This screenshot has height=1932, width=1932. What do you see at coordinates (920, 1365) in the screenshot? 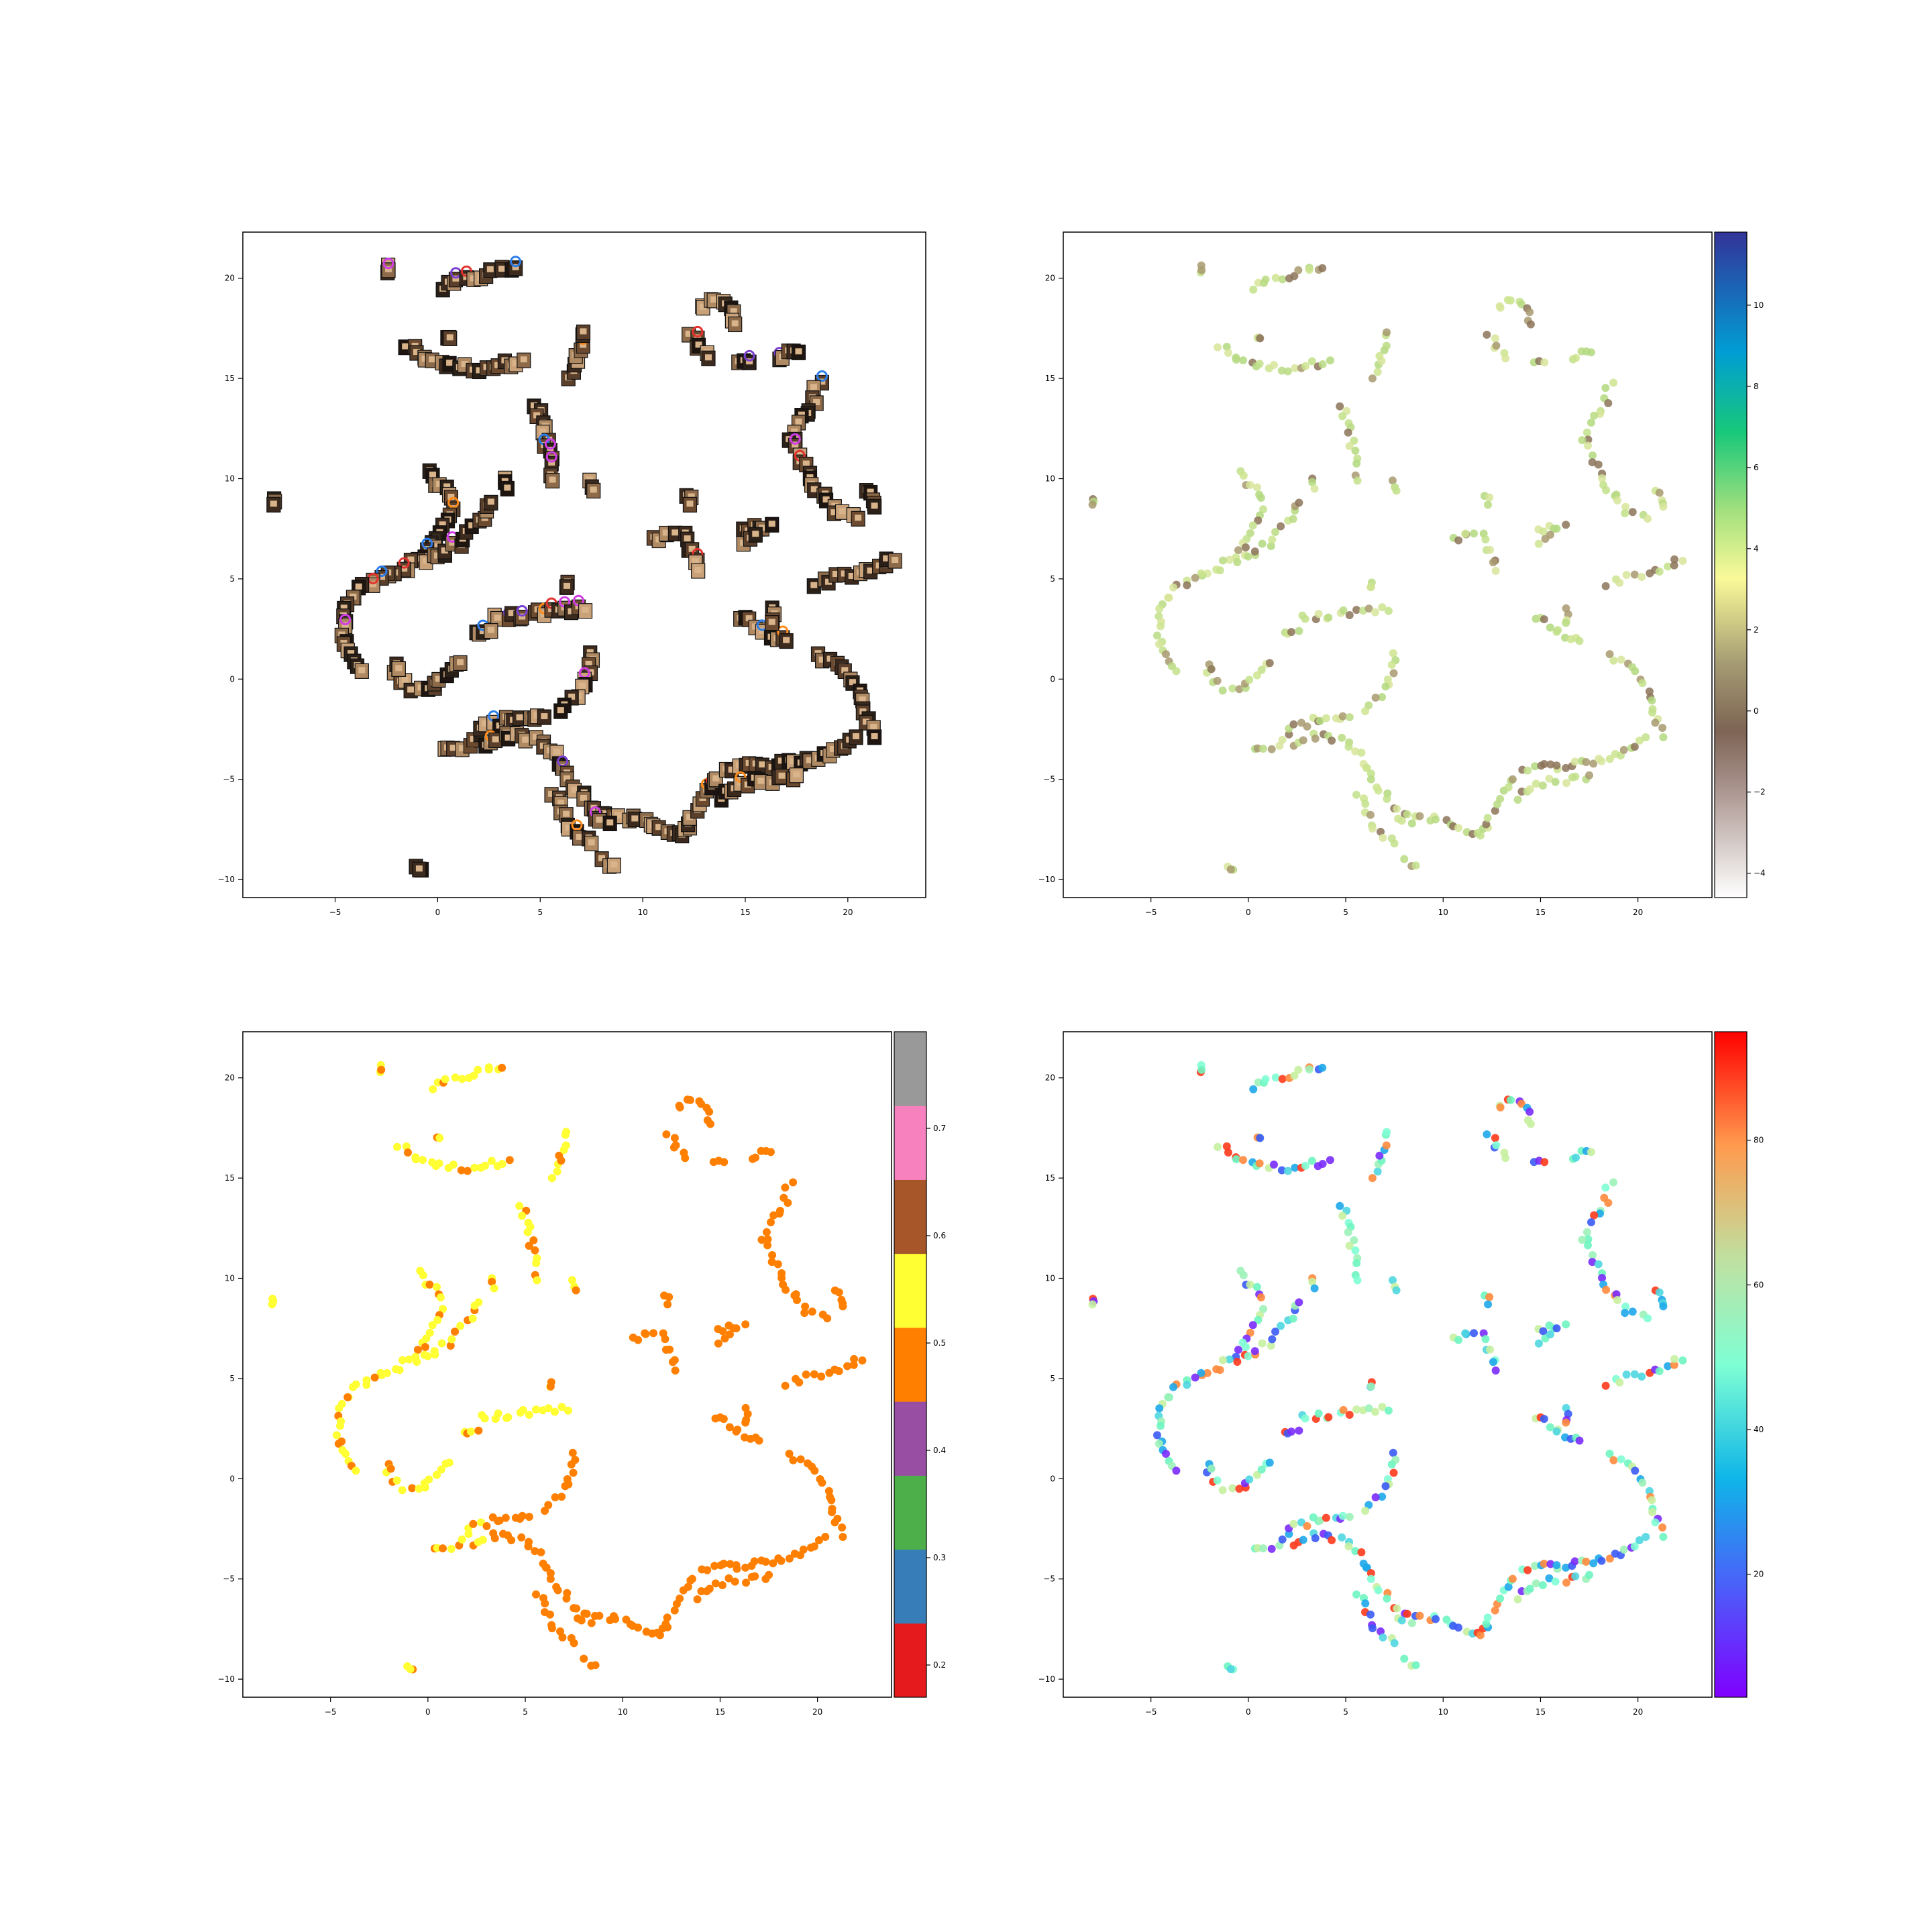
I see `colorbar: 0.20.30.40.50.60.7` at bounding box center [920, 1365].